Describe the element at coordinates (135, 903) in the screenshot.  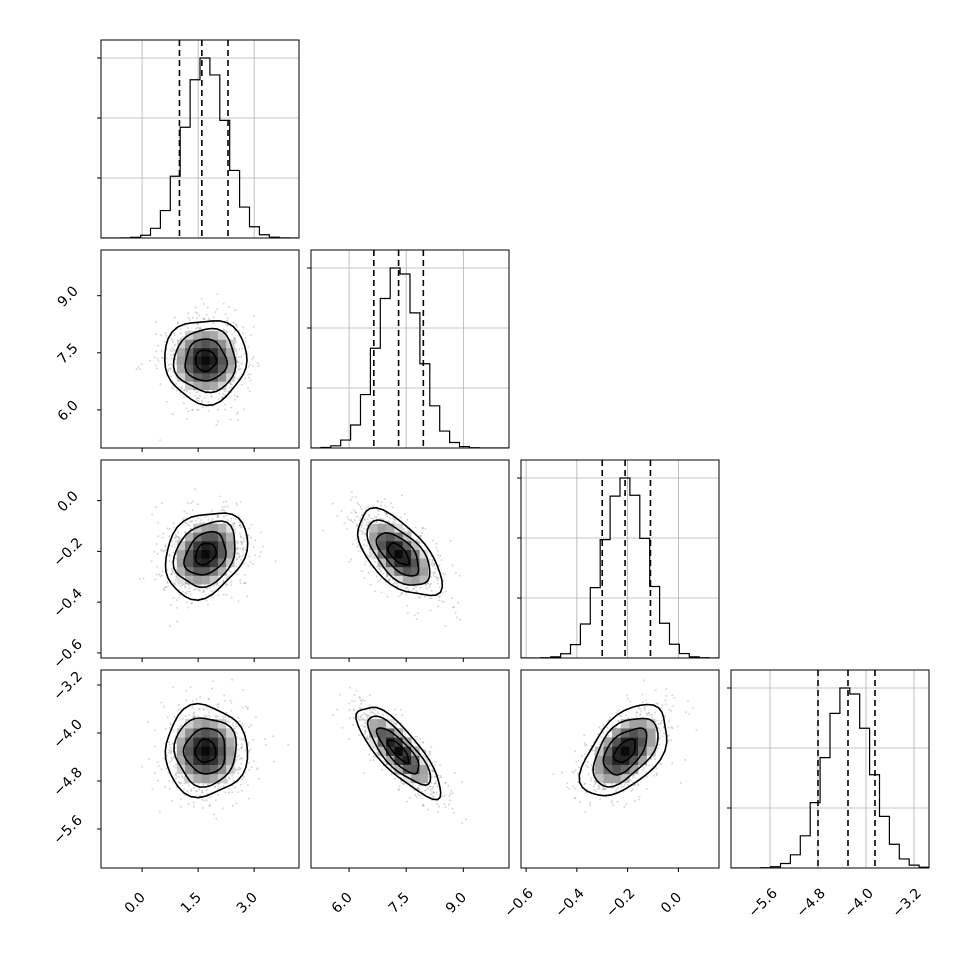
I see `x-tick-label: 0.0` at that location.